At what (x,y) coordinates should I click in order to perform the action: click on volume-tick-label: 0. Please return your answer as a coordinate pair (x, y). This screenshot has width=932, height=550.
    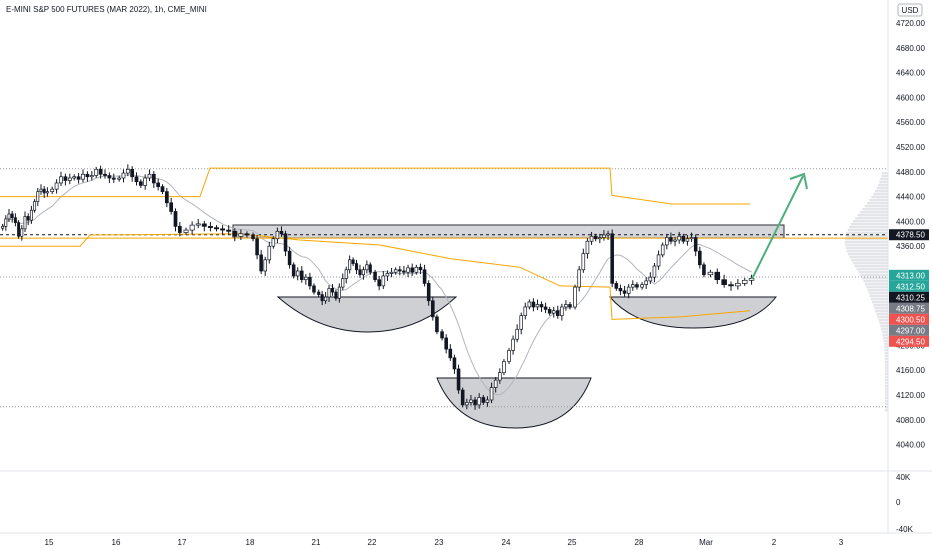
    Looking at the image, I should click on (898, 502).